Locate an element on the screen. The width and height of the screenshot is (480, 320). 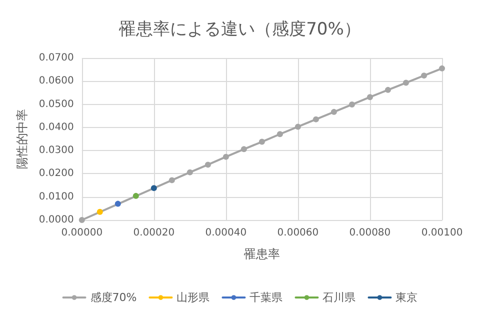
y-axis-title: 陽性的中率 is located at coordinates (22, 139).